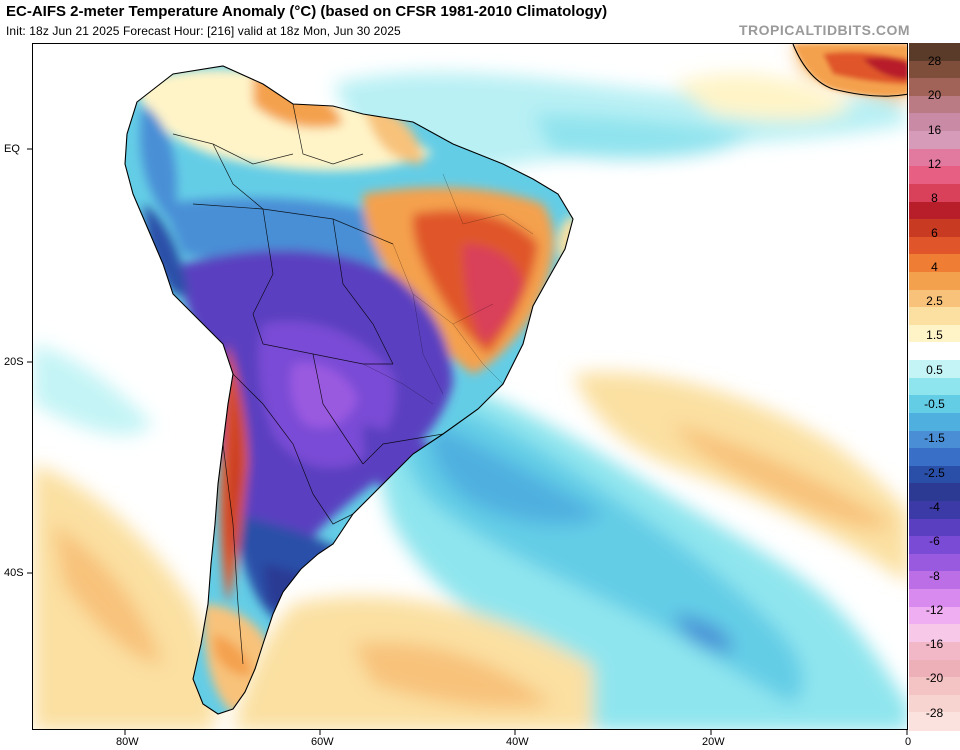 This screenshot has height=750, width=960. Describe the element at coordinates (934, 301) in the screenshot. I see `colorbar-label: 2.5` at that location.